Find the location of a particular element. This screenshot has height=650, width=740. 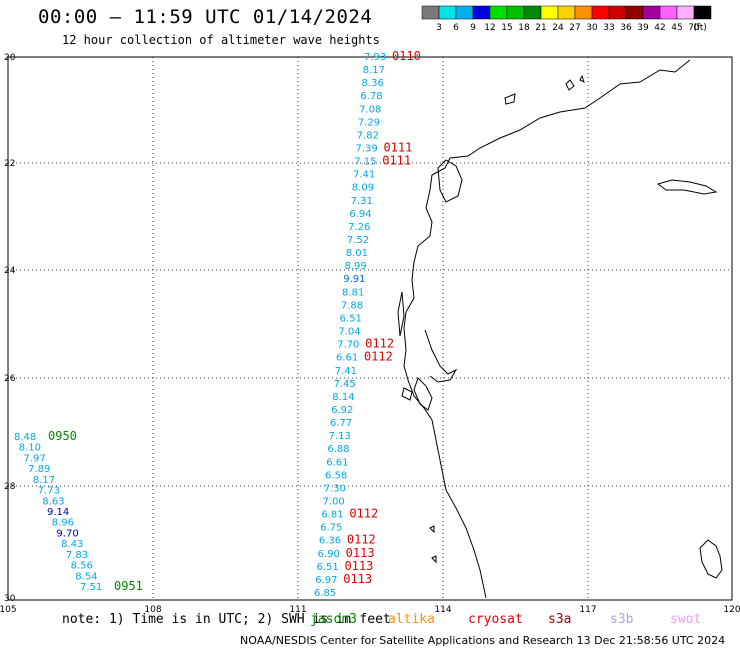

wave-height-value: 7.29 is located at coordinates (369, 122).